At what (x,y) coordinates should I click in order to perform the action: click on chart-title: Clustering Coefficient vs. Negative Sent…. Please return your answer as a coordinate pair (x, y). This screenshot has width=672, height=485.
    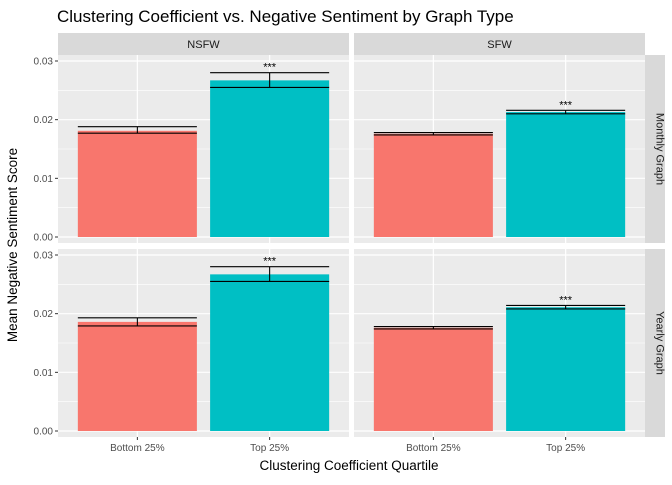
    Looking at the image, I should click on (285, 16).